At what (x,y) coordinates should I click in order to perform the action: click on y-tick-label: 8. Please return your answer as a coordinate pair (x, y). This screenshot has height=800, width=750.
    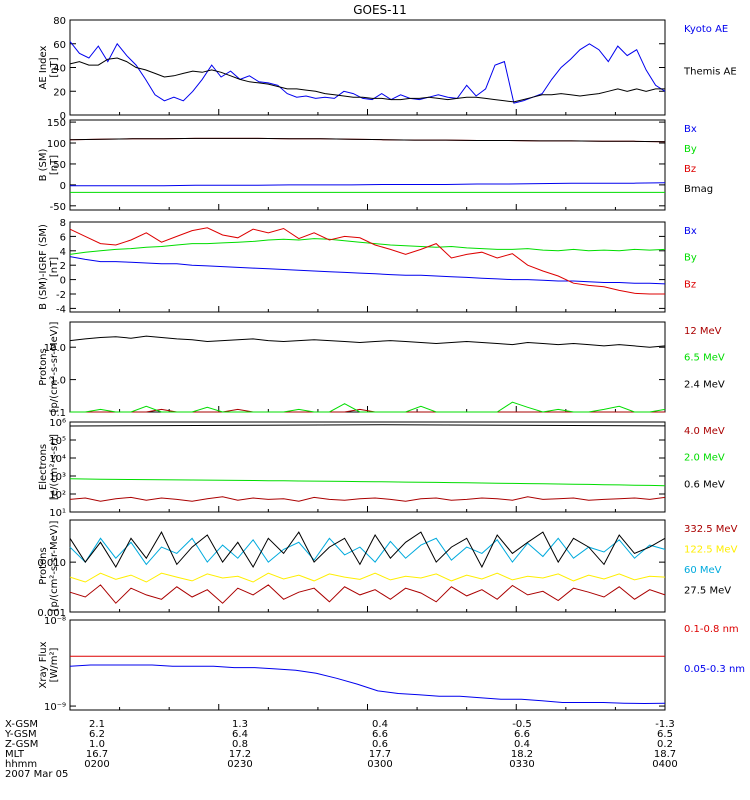
    Looking at the image, I should click on (63, 223).